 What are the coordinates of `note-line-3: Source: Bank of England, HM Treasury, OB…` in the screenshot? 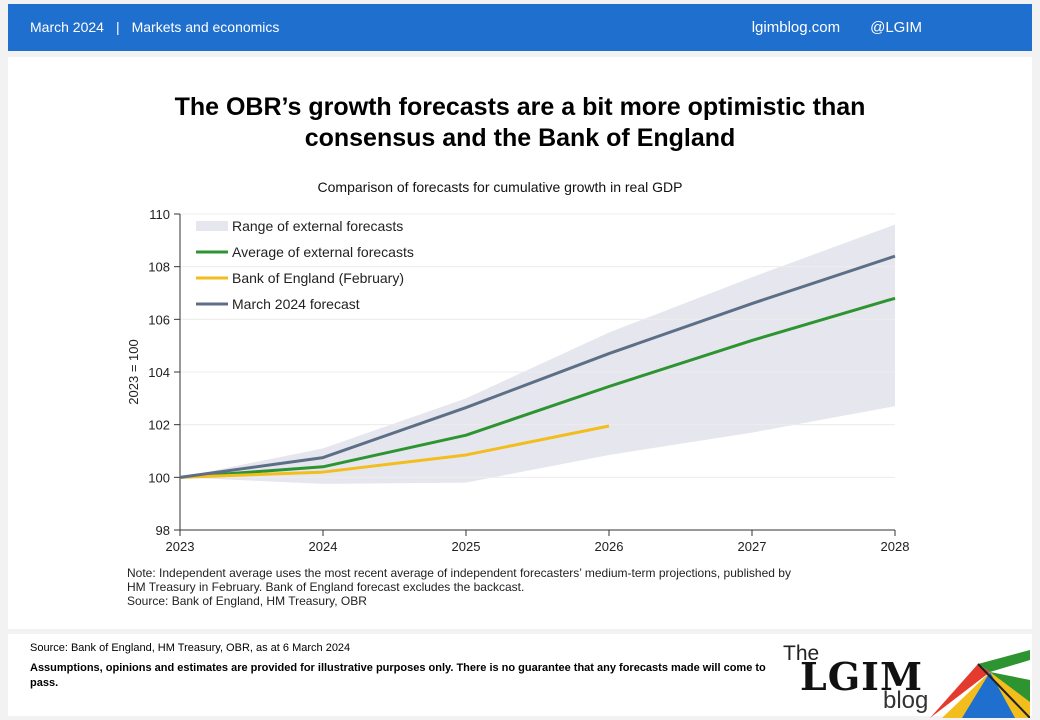 It's located at (247, 601).